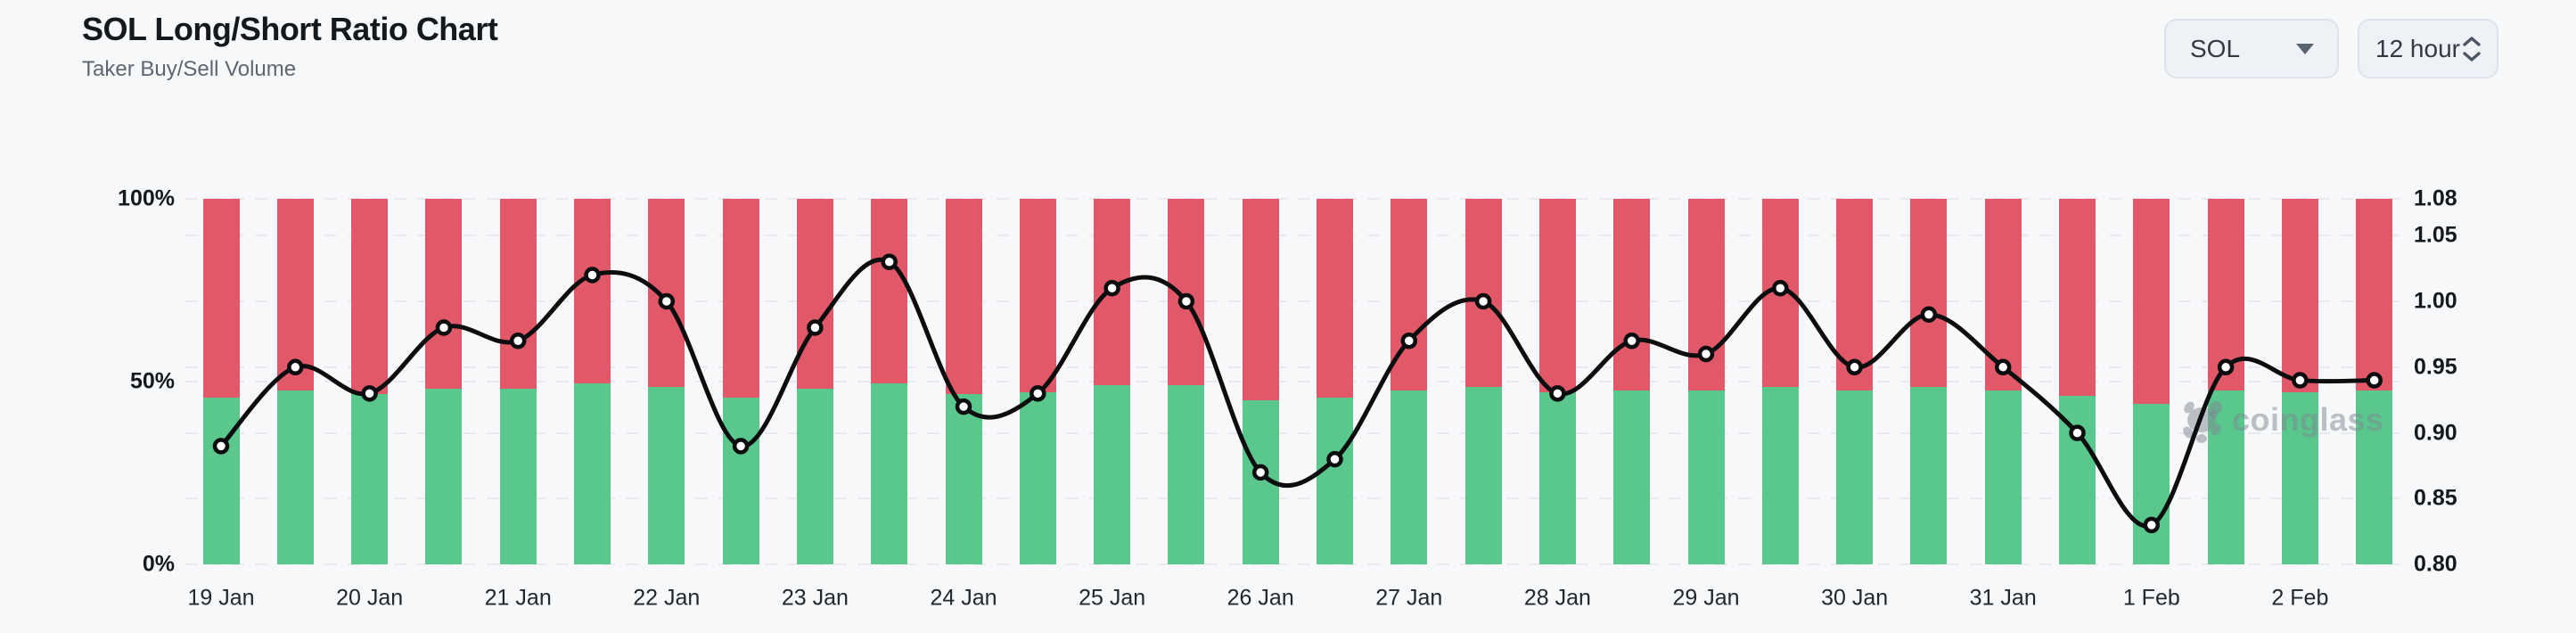 This screenshot has width=2576, height=633. I want to click on right-axis-tick: 0.95, so click(2435, 367).